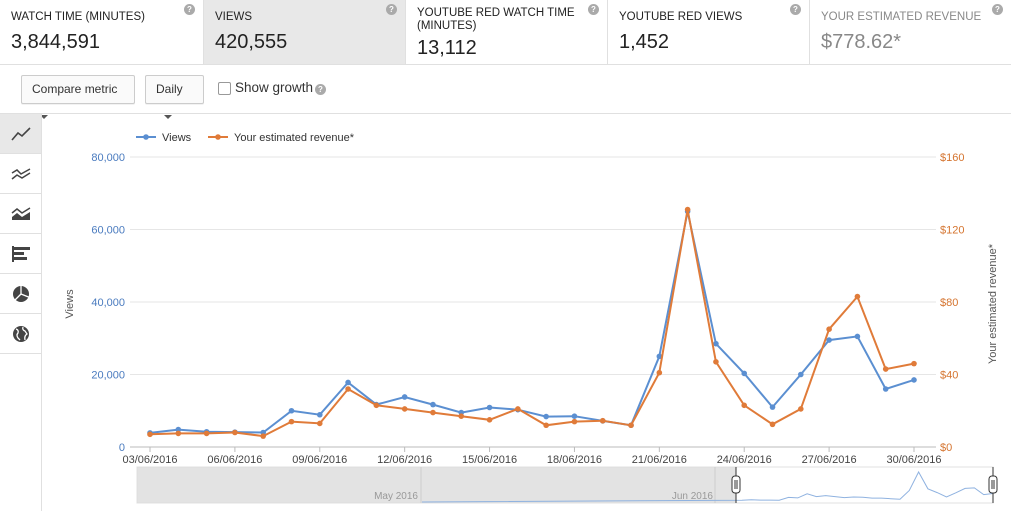 The height and width of the screenshot is (511, 1011). What do you see at coordinates (952, 158) in the screenshot?
I see `y-tick-right-label: $160` at bounding box center [952, 158].